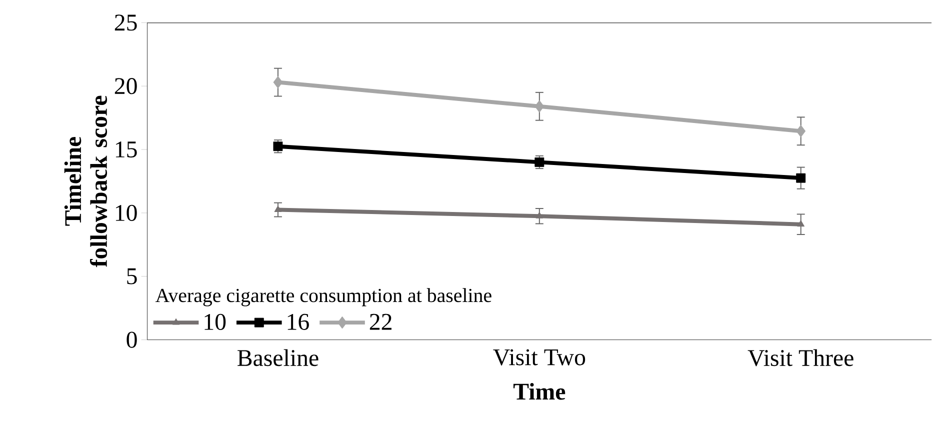  What do you see at coordinates (298, 322) in the screenshot?
I see `legend-label: 16` at bounding box center [298, 322].